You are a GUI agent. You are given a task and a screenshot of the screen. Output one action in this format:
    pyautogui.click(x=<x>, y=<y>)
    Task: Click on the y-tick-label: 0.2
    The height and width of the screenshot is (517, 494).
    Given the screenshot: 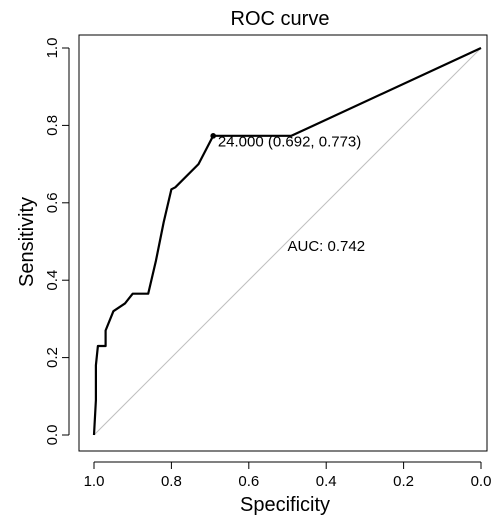 What is the action you would take?
    pyautogui.click(x=52, y=357)
    